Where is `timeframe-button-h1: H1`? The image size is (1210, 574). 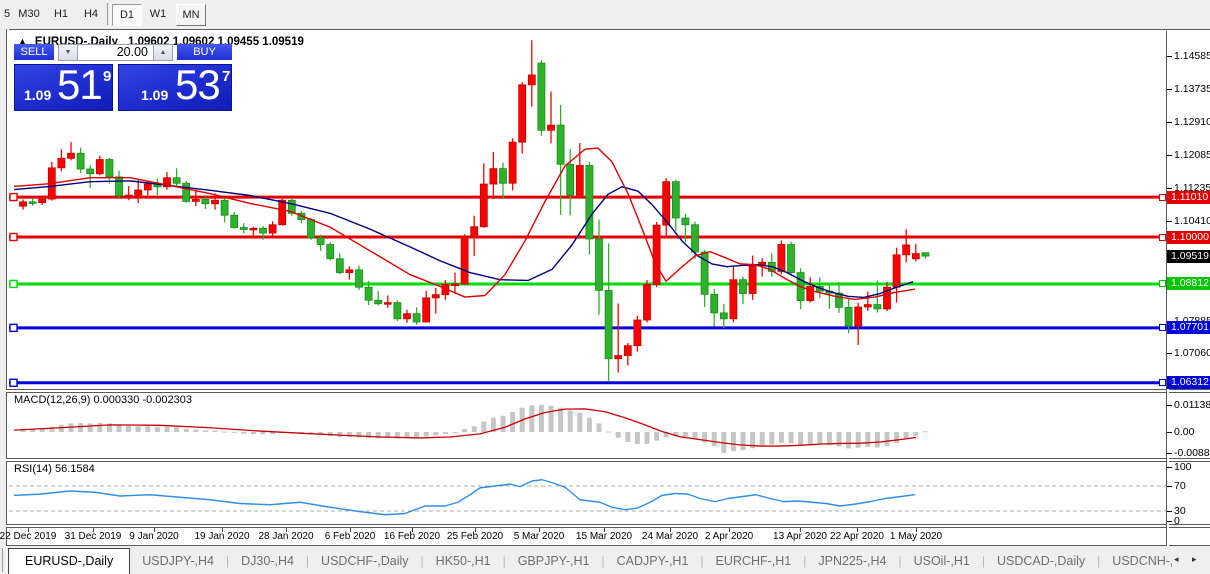
timeframe-button-h1: H1 is located at coordinates (61, 14).